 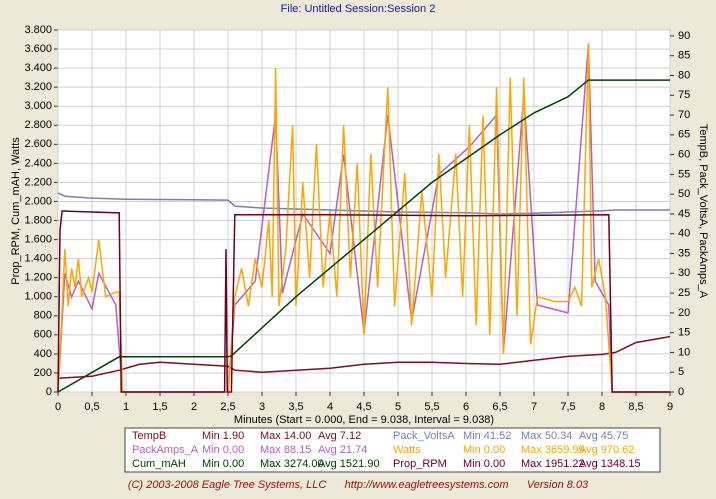 I want to click on y-tick-label: 1.800, so click(x=38, y=220).